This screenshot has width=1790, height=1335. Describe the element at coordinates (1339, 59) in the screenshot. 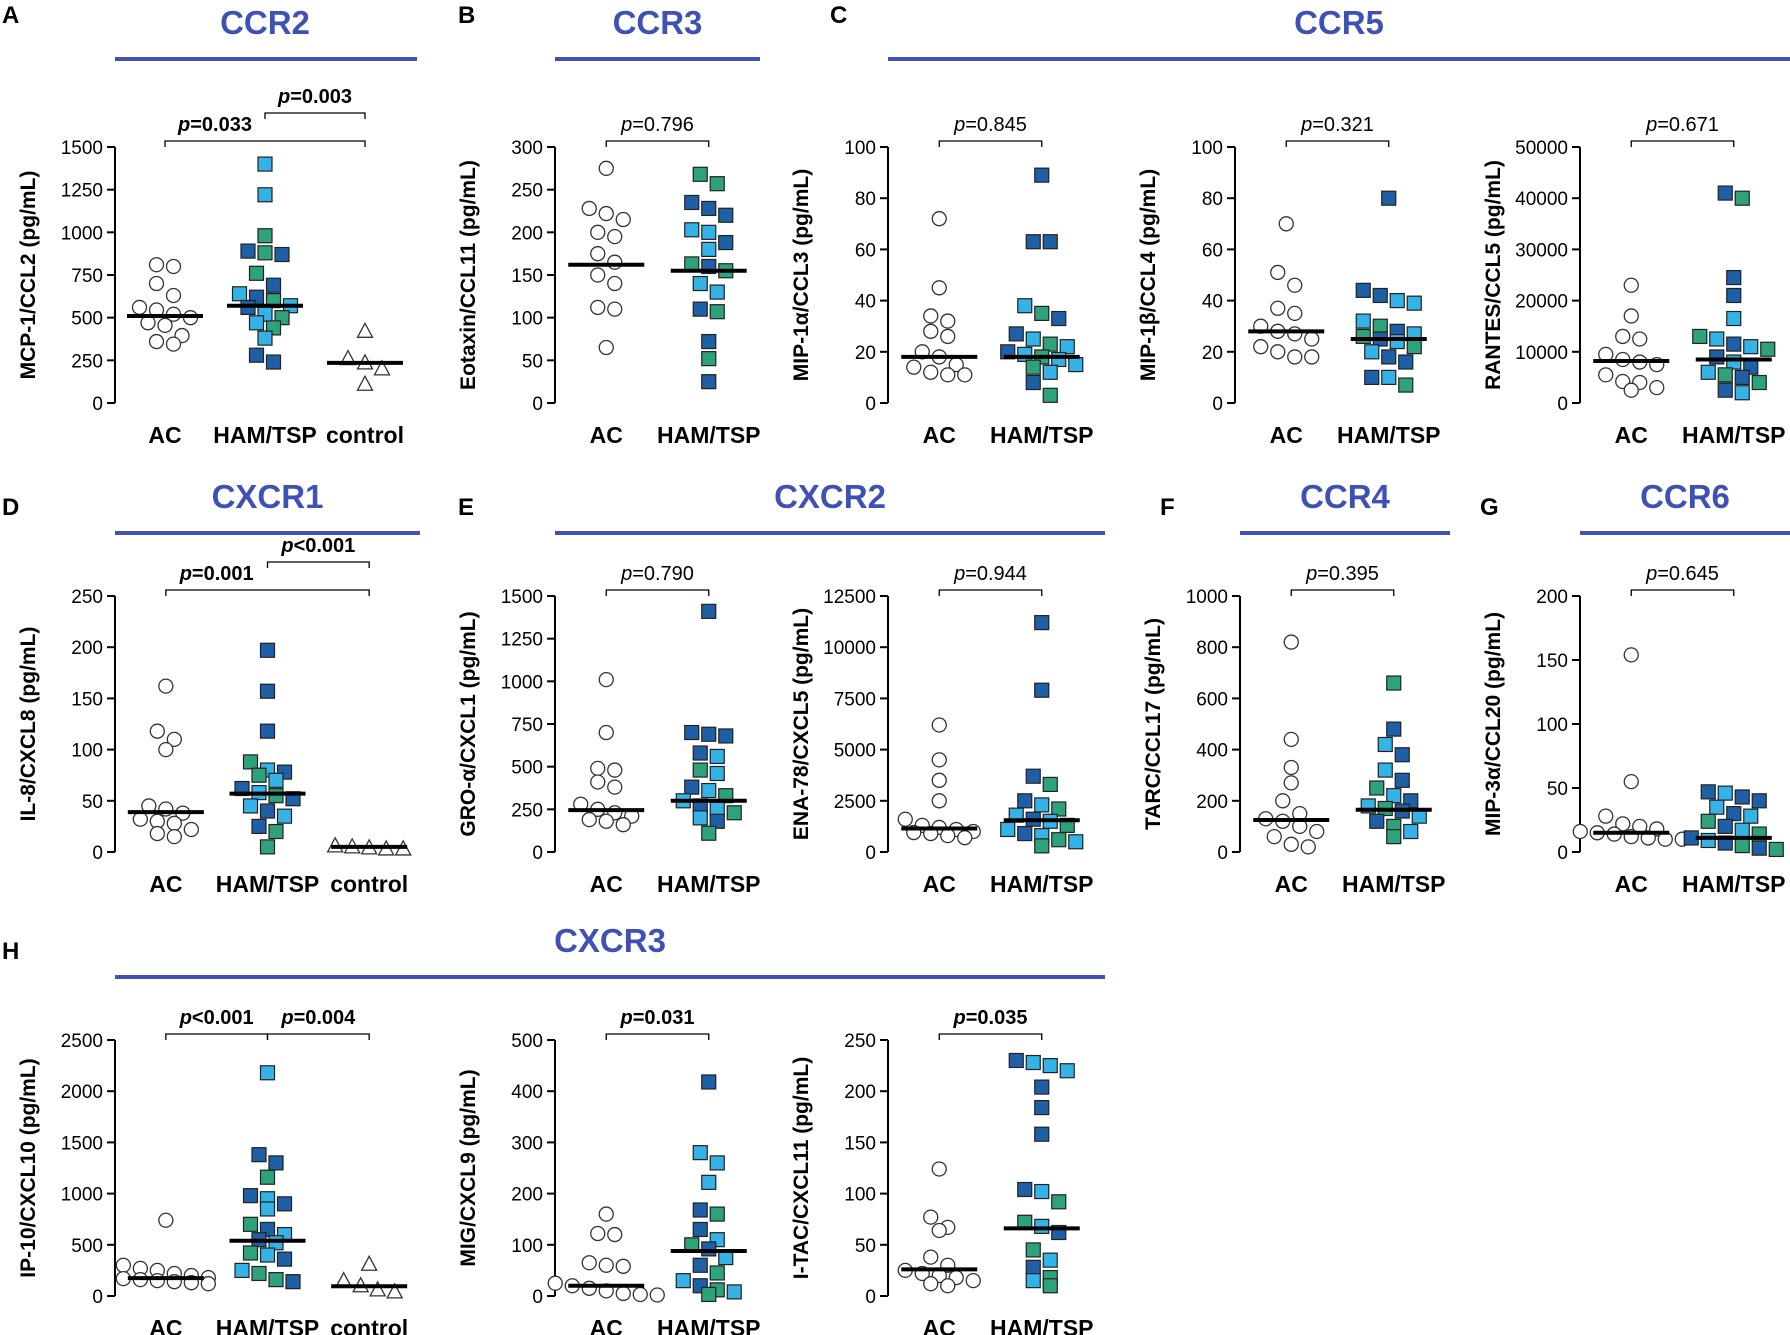

I see `receptor-line-ccr5` at that location.